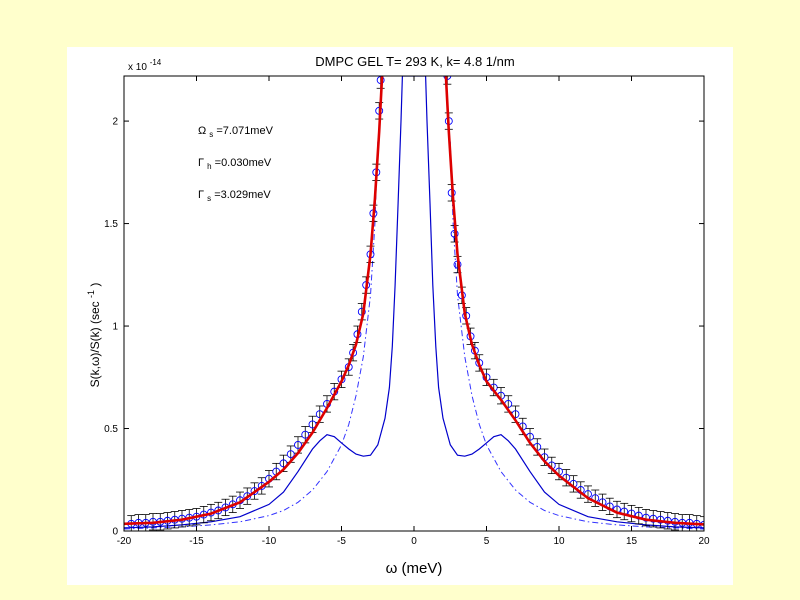 This screenshot has width=800, height=600. Describe the element at coordinates (95, 344) in the screenshot. I see `y-axis-label-main: S(k,ω)/S(k) (sec` at that location.